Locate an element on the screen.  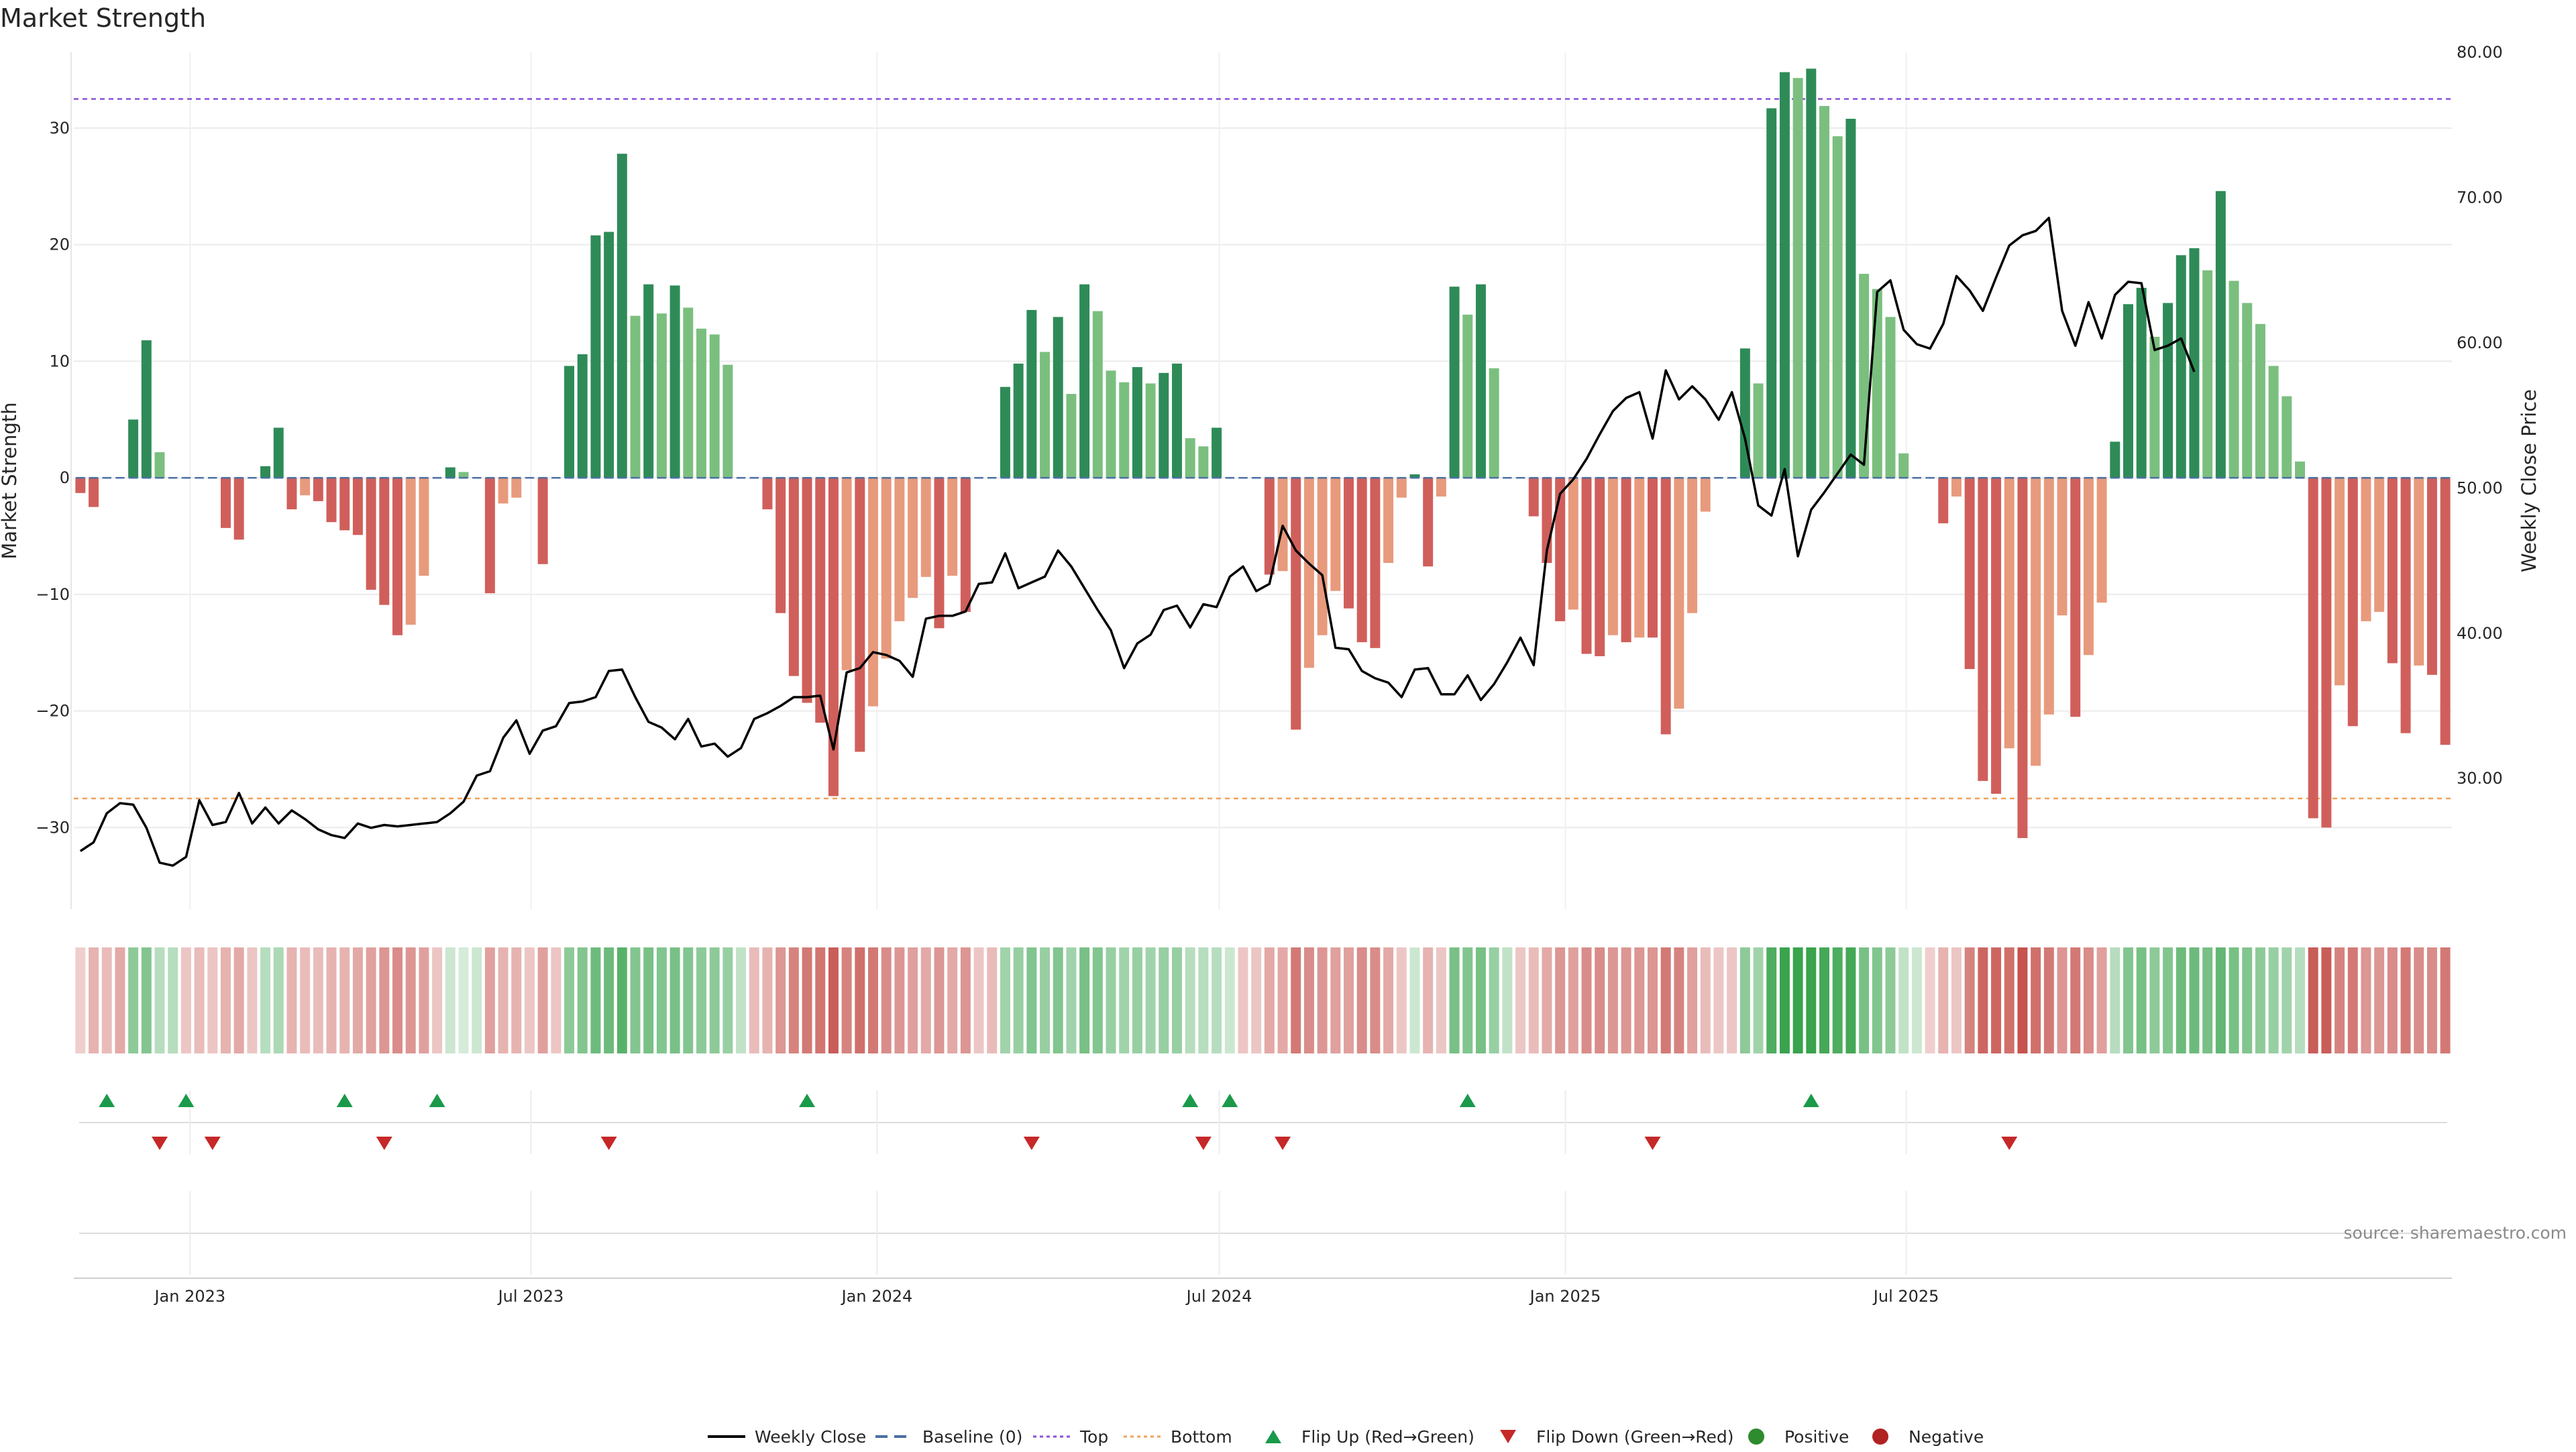
y-tick-label: 20 is located at coordinates (59, 245).